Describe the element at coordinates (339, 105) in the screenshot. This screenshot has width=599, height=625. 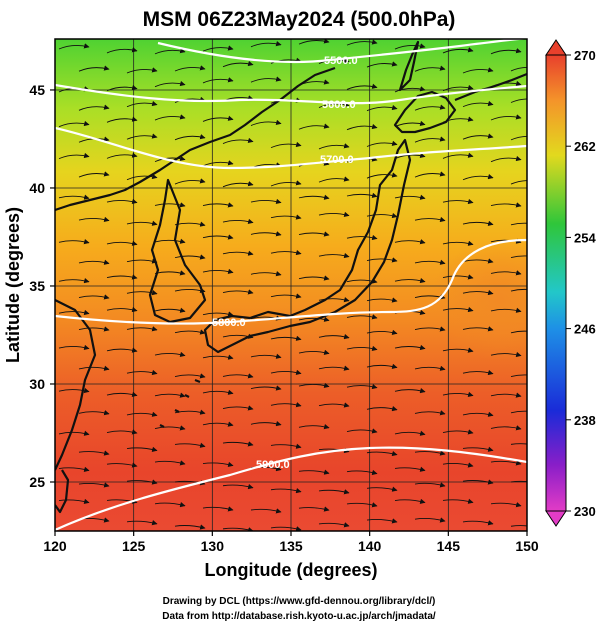
I see `contour-label-5600: 5600.0` at that location.